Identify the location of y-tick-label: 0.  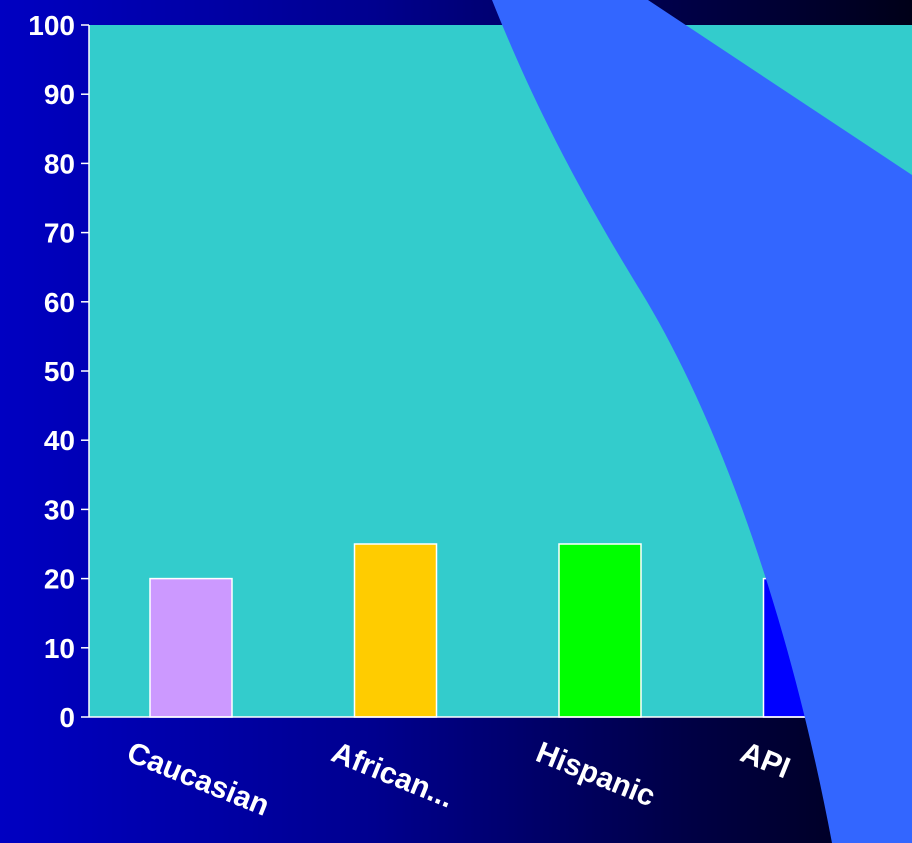
(67, 717).